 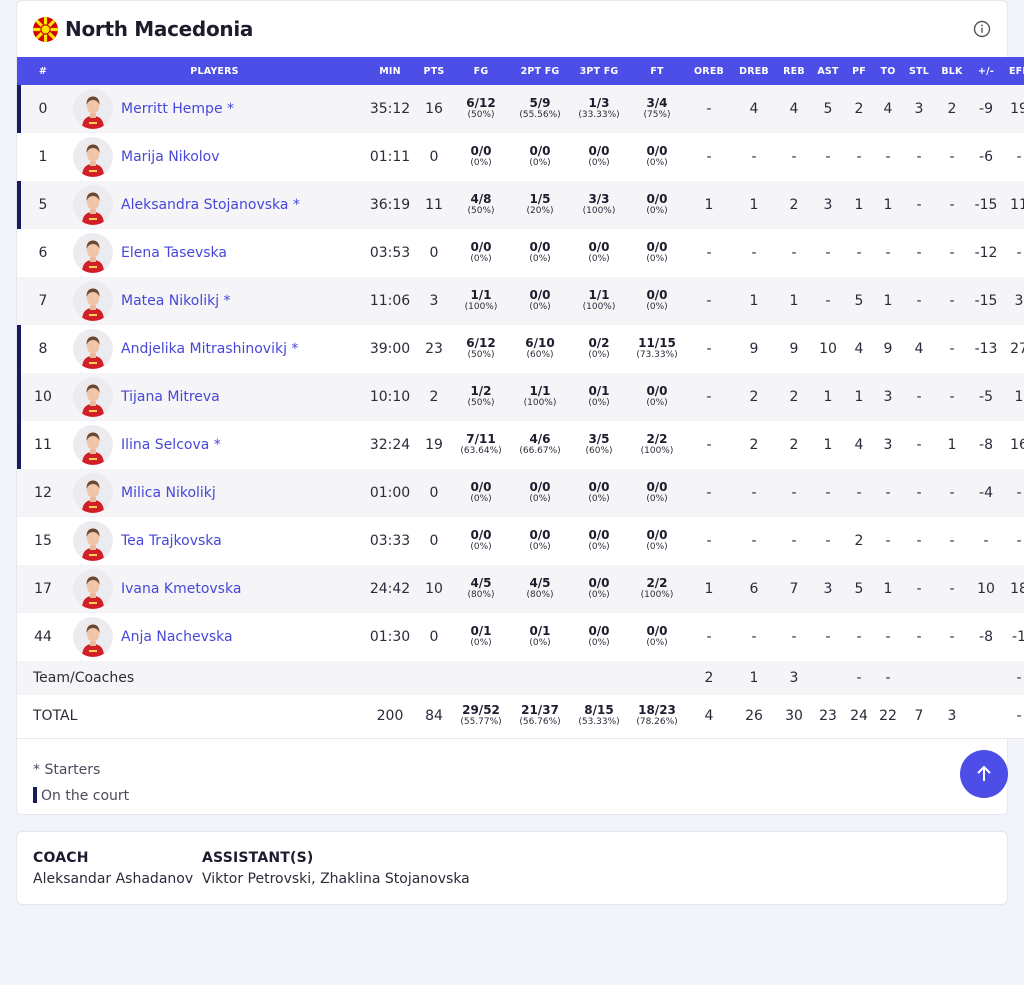 I want to click on three-point-fg-percentage: (33.33%), so click(x=599, y=115).